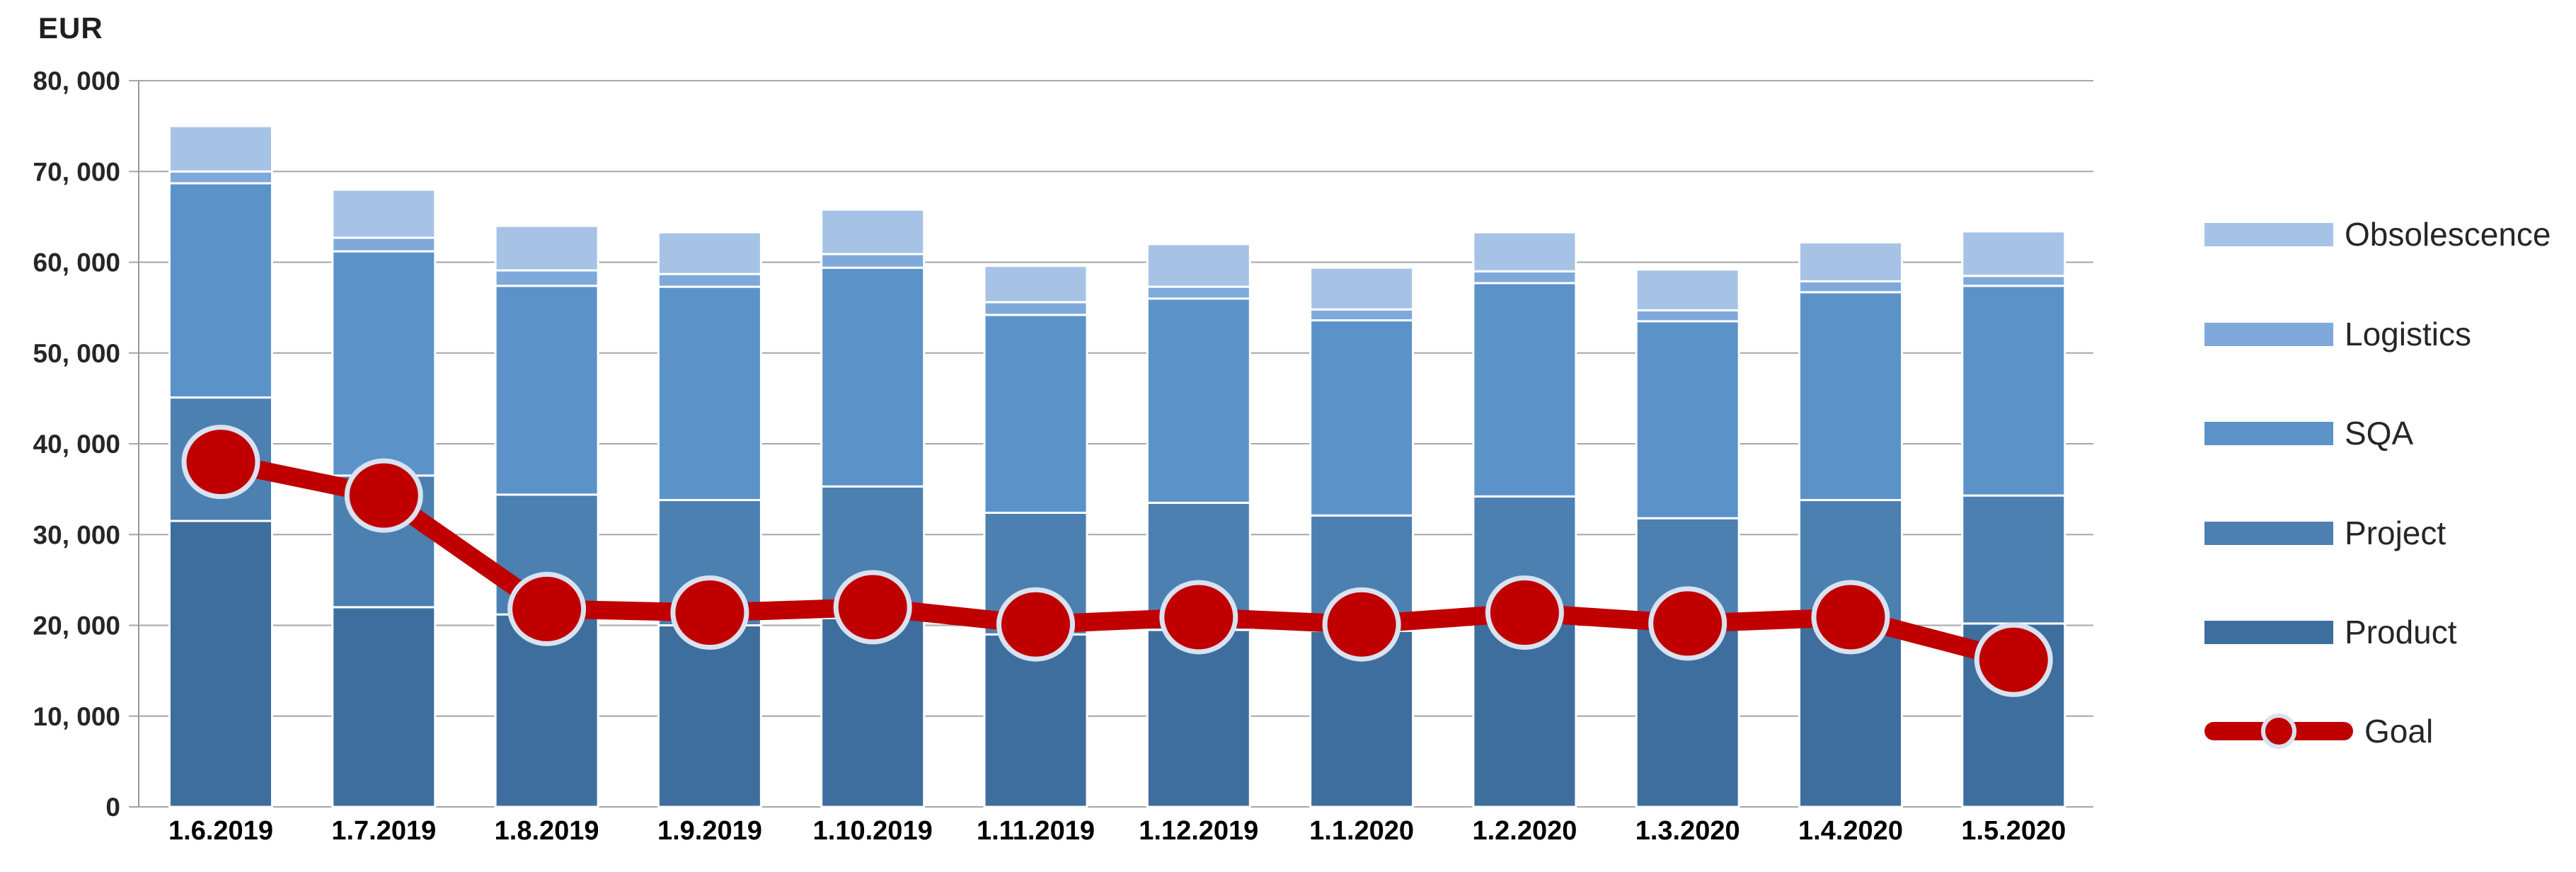 The height and width of the screenshot is (872, 2576). I want to click on legend-item-goal: Goal, so click(2318, 731).